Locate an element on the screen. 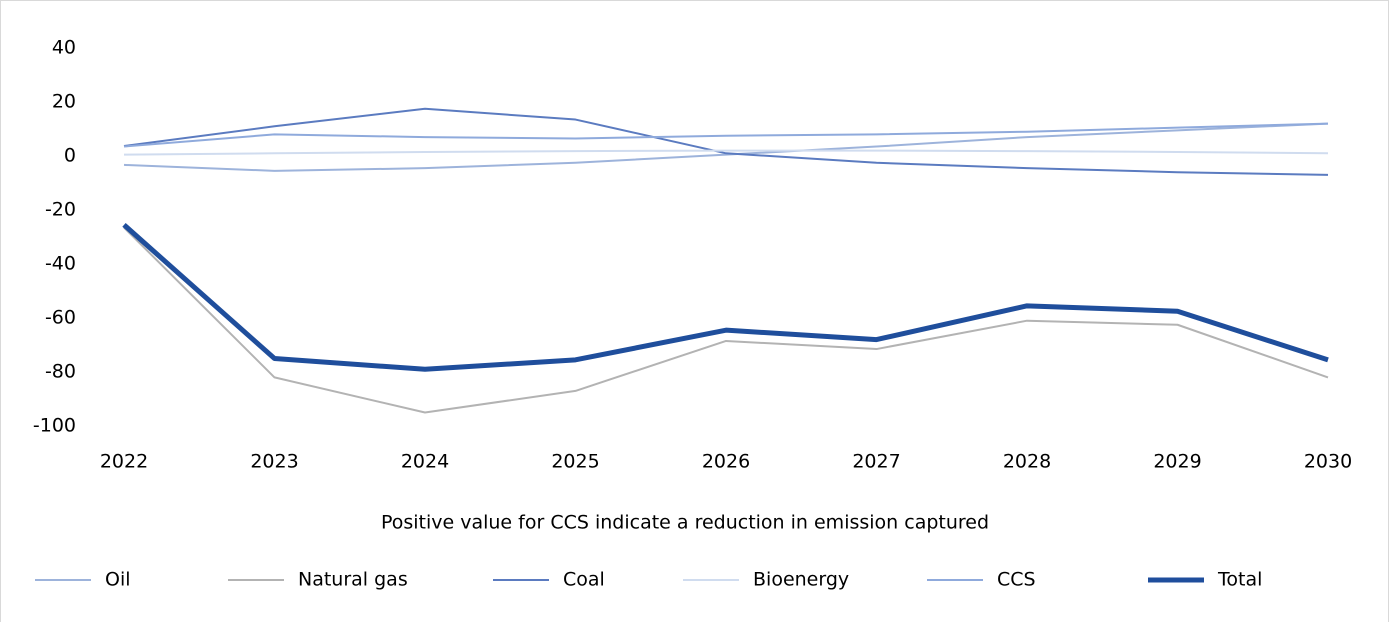 The width and height of the screenshot is (1390, 622). legend-label: Coal is located at coordinates (584, 580).